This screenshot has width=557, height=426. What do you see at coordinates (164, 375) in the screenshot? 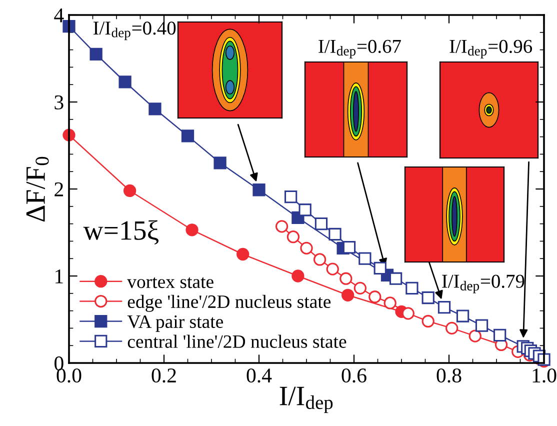
I see `x-tick-label: 0.2` at bounding box center [164, 375].